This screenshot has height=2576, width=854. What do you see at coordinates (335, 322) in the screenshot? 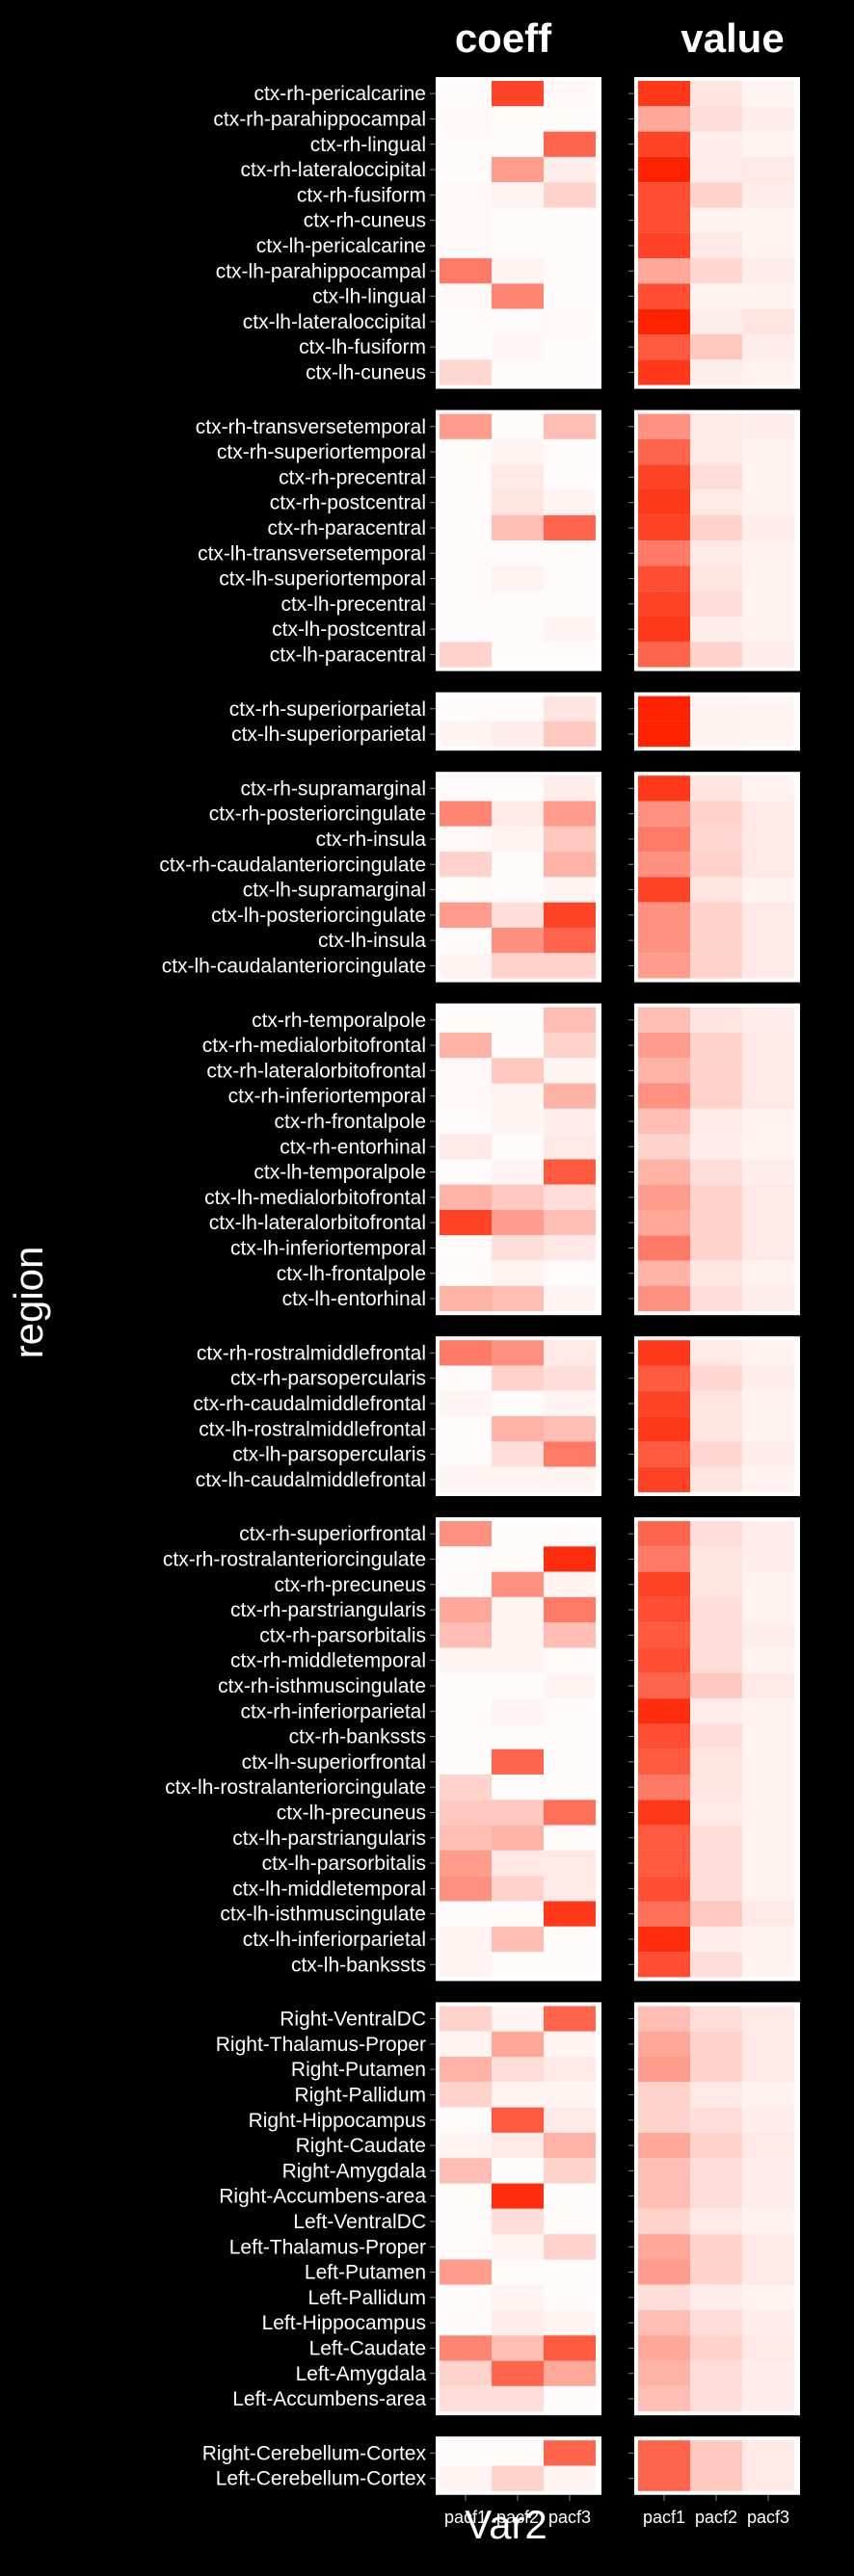
I see `row-label: ctx-lh-lateraloccipital` at bounding box center [335, 322].